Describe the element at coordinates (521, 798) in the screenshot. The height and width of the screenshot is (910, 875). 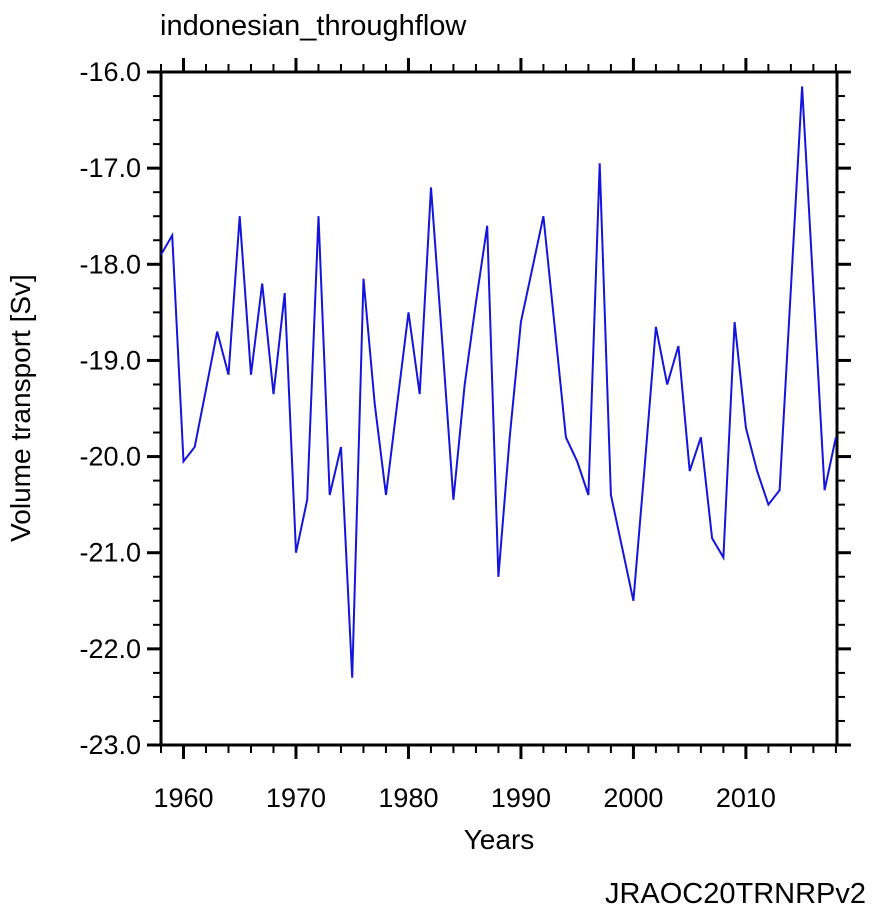
I see `x-tick-label: 1990` at that location.